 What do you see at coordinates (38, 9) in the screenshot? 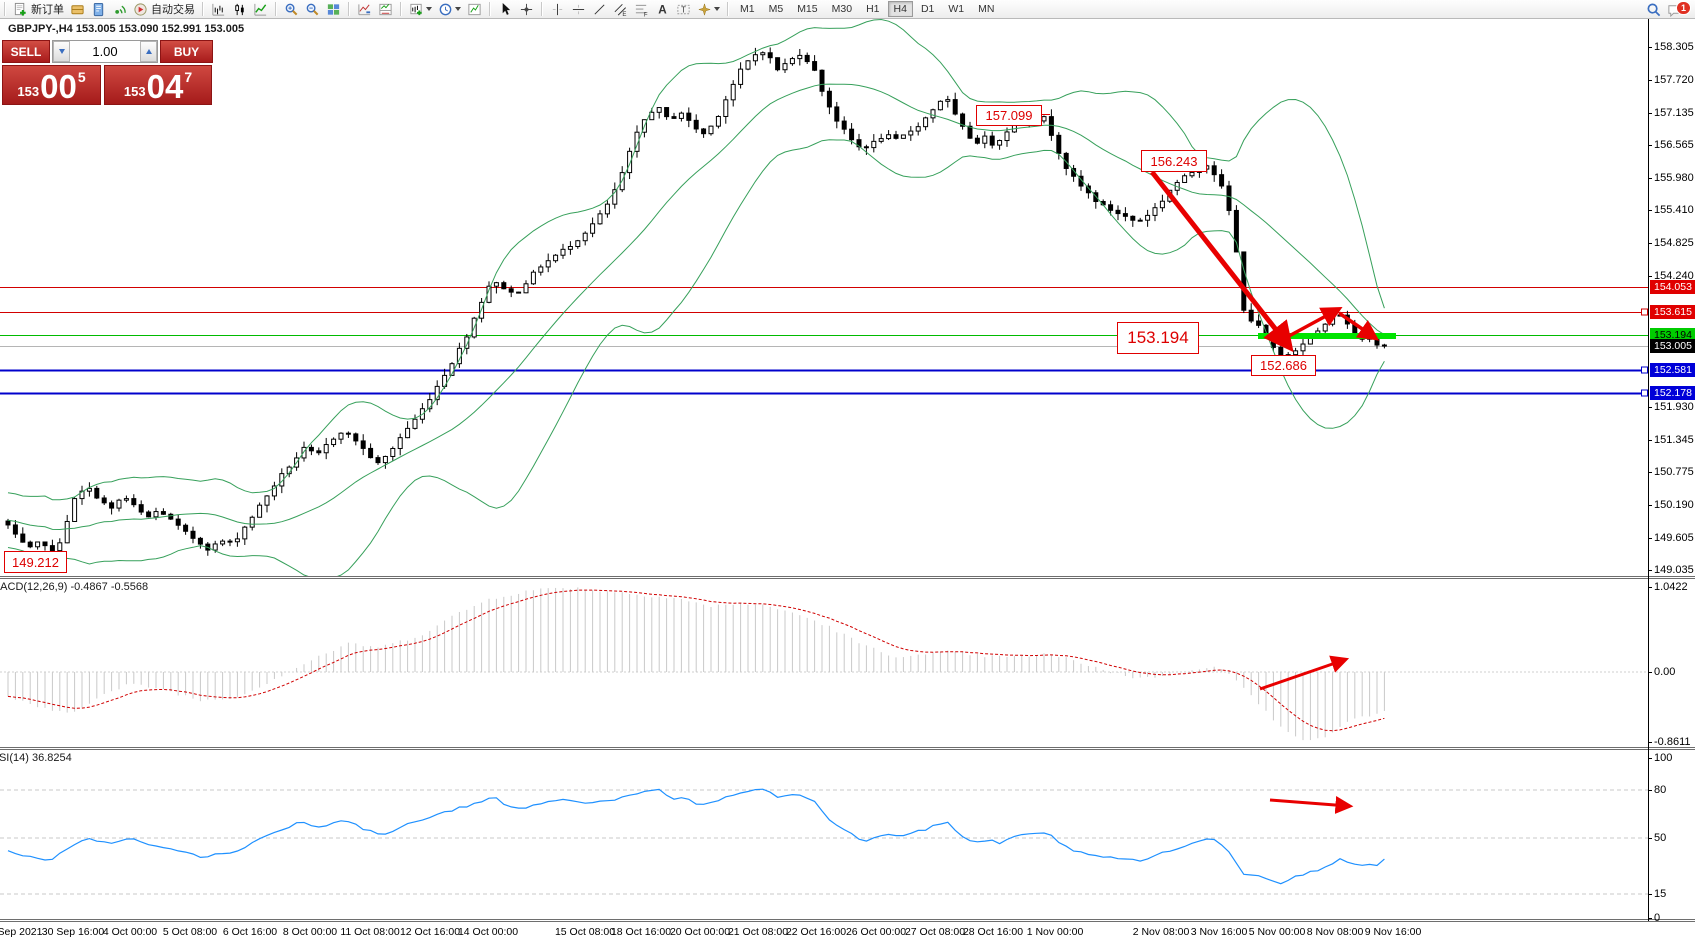
I see `new-order-button: 新订单` at bounding box center [38, 9].